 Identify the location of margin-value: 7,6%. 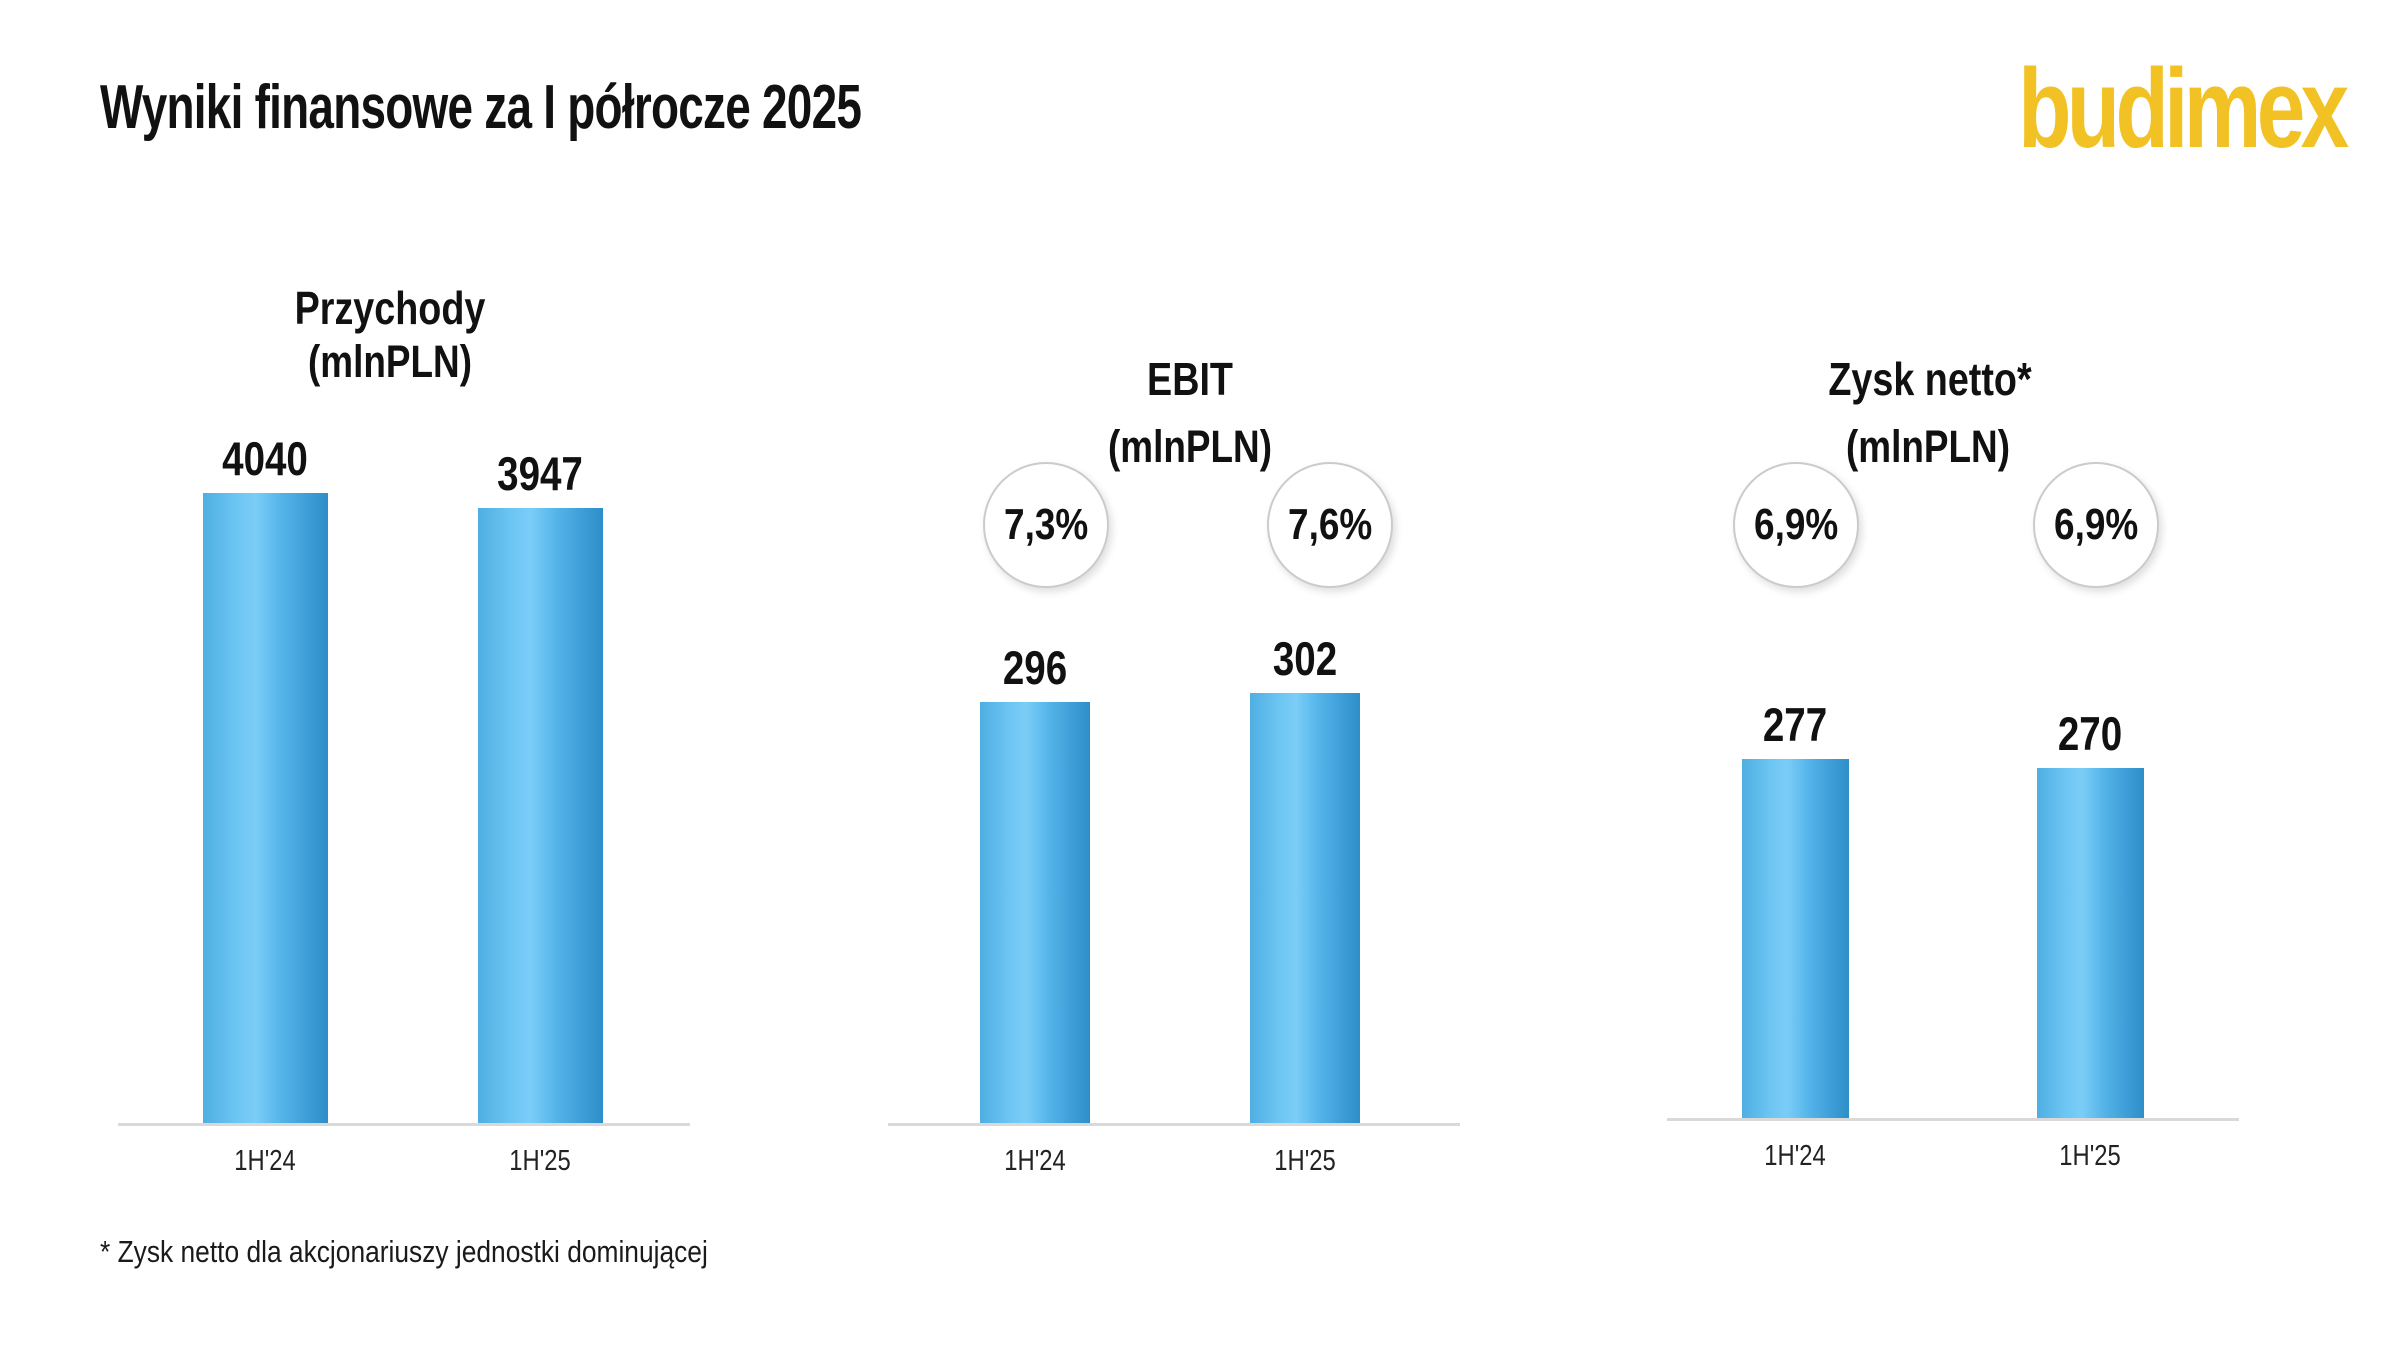
(1330, 524).